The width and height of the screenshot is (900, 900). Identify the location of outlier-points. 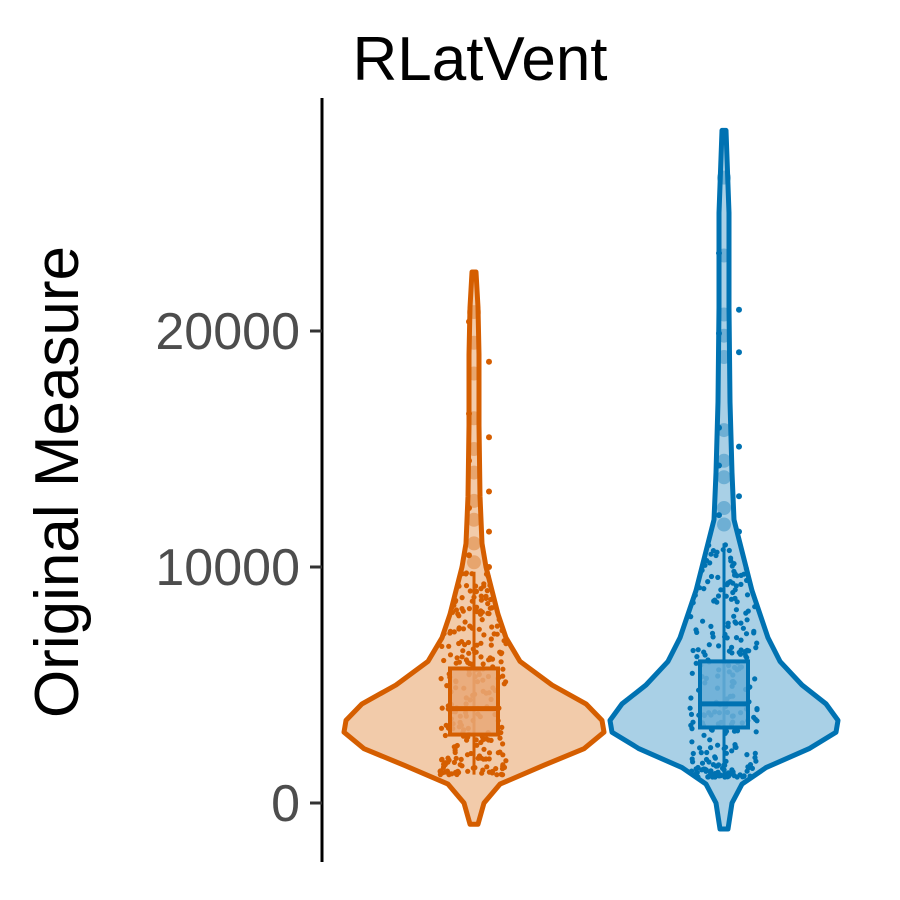
(729, 352).